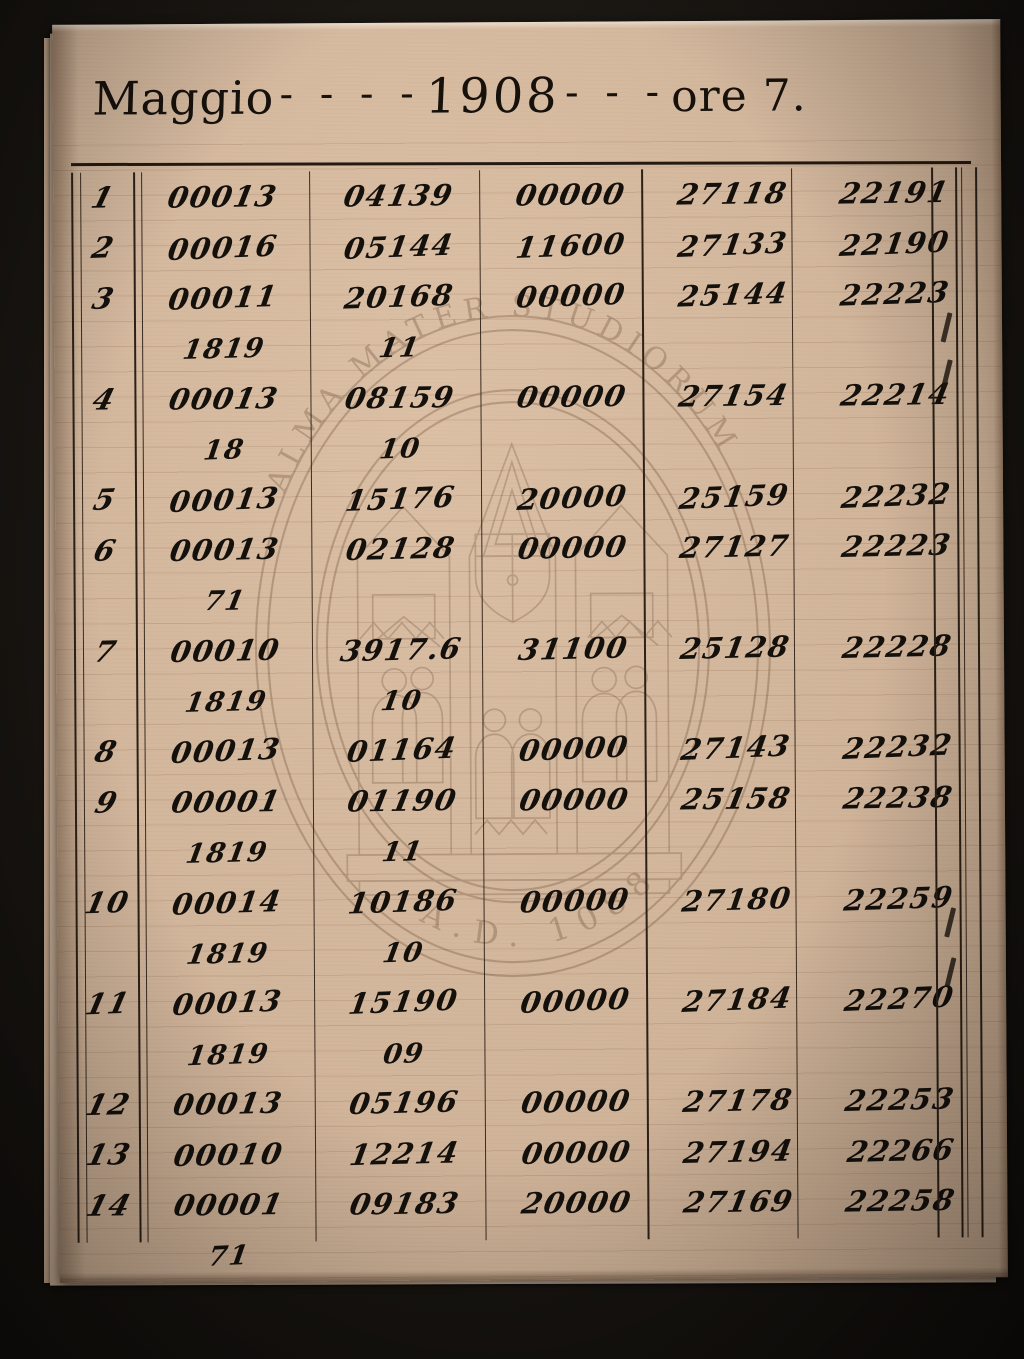 The height and width of the screenshot is (1359, 1024). I want to click on cell-c3: 20000, so click(572, 497).